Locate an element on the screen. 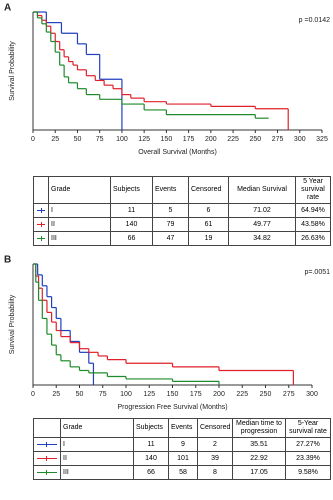  table-cell: 19 is located at coordinates (208, 238).